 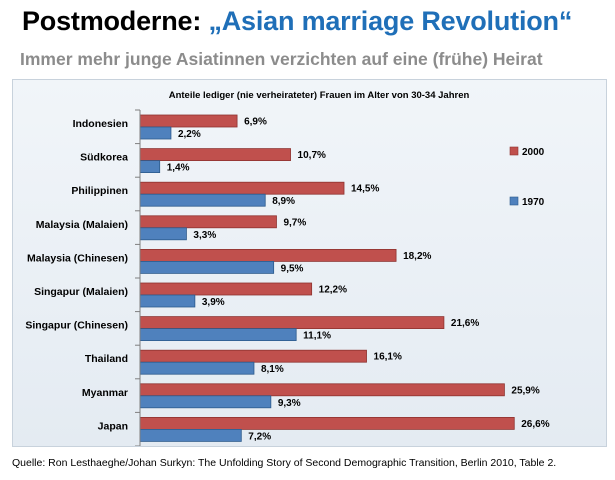 What do you see at coordinates (417, 256) in the screenshot?
I see `data-label-2000-malaysia-chinesen: 18,2%` at bounding box center [417, 256].